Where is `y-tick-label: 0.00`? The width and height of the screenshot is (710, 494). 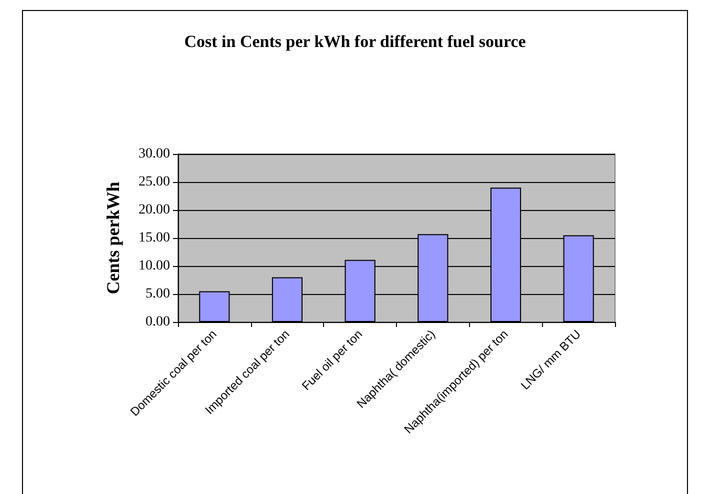
y-tick-label: 0.00 is located at coordinates (158, 322).